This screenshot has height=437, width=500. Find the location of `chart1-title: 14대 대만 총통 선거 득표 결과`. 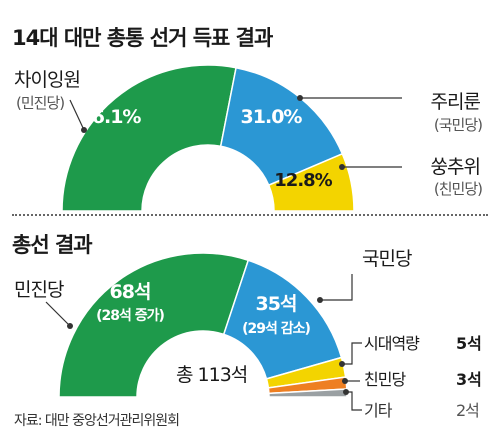

chart1-title: 14대 대만 총통 선거 득표 결과 is located at coordinates (142, 38).